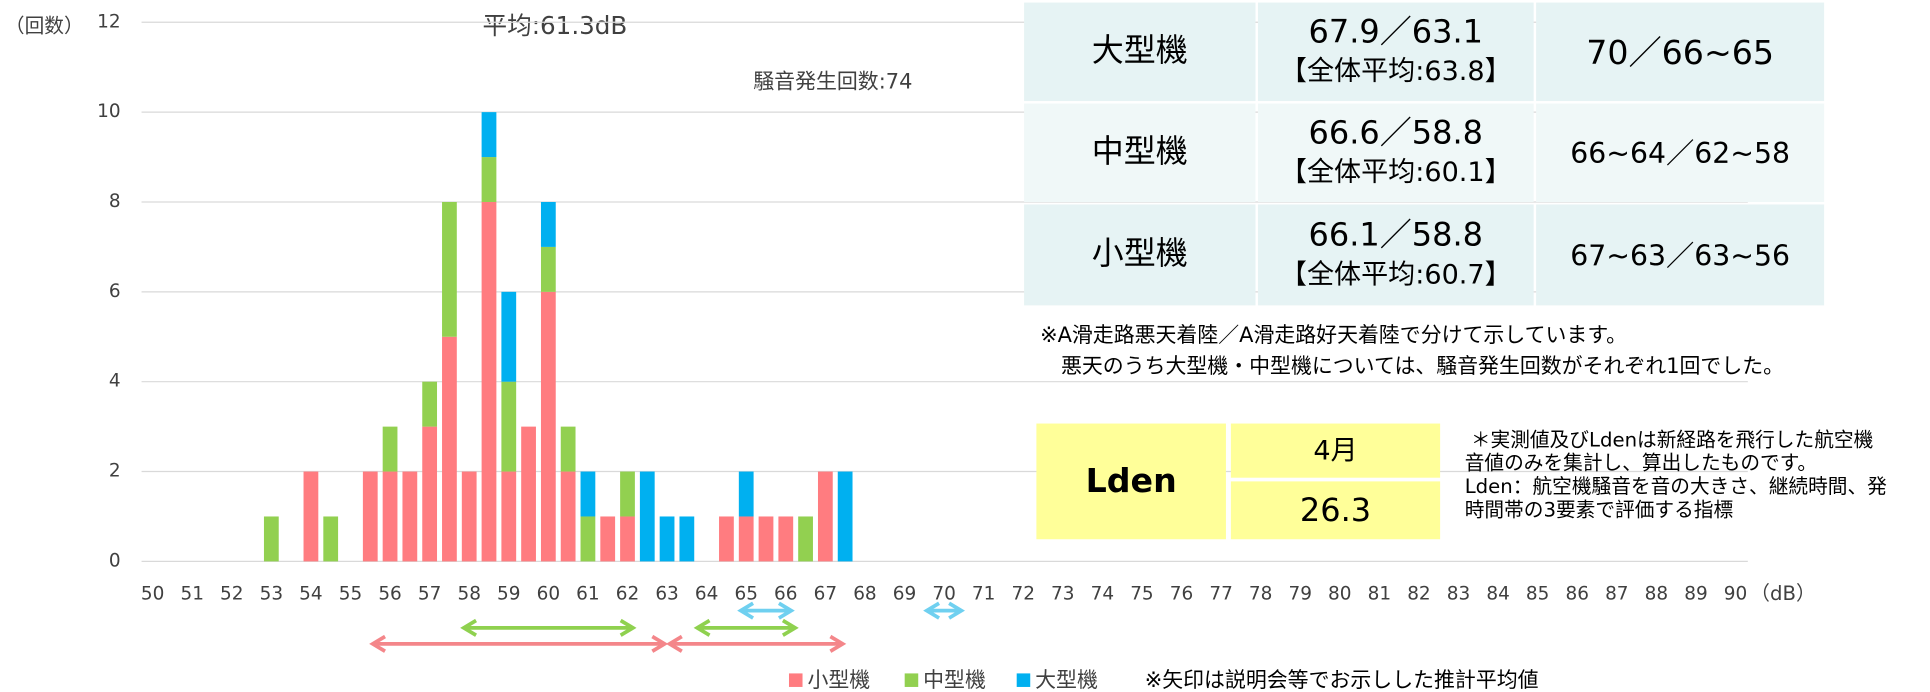  I want to click on x-tick-label: 58, so click(468, 594).